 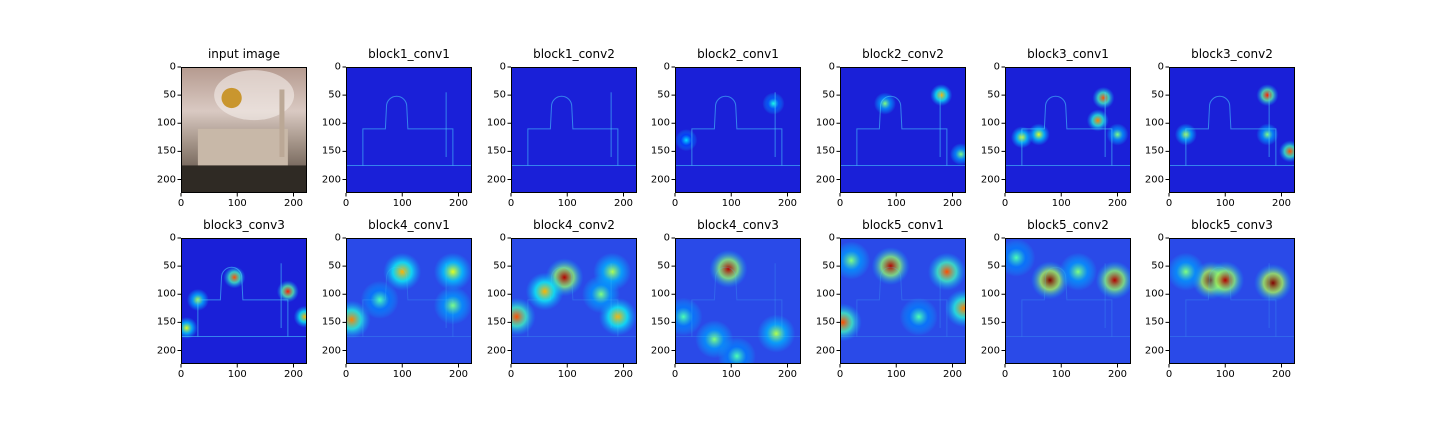 I want to click on subplot-title: block3_conv3, so click(x=244, y=225).